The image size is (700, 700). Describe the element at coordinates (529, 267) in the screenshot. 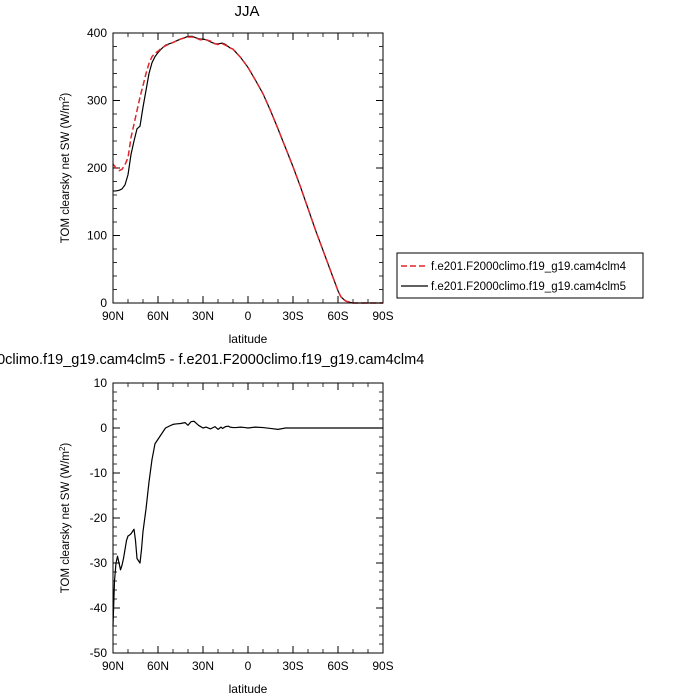

I see `legend-label-clm4: f.e201.F2000climo.f19_g19.cam4clm4` at that location.